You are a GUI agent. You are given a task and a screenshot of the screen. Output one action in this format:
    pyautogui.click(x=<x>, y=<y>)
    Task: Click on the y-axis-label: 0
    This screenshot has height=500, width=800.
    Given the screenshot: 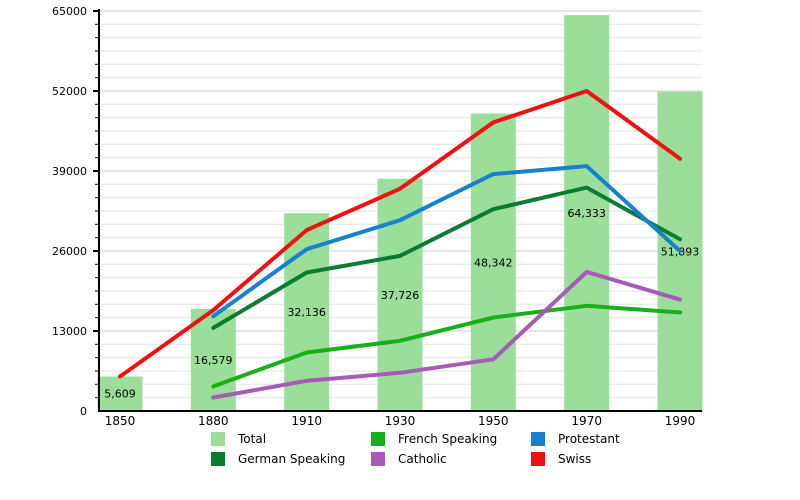 What is the action you would take?
    pyautogui.click(x=83, y=411)
    